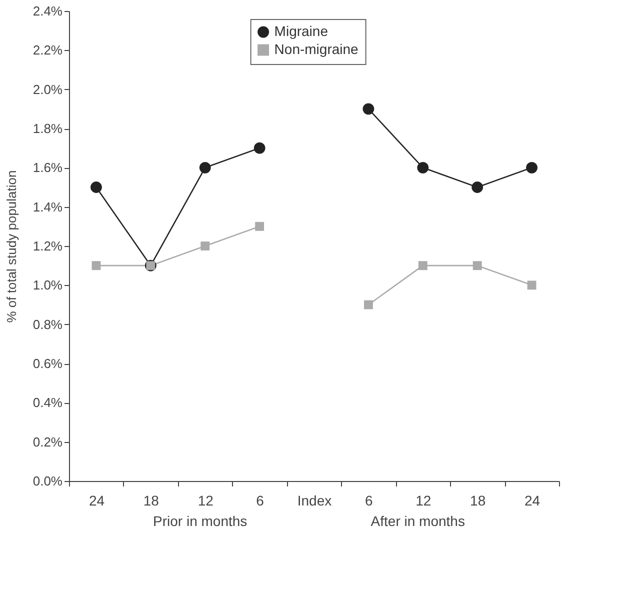 This screenshot has height=594, width=627. What do you see at coordinates (47, 206) in the screenshot?
I see `y-tick-label: 1.4%` at bounding box center [47, 206].